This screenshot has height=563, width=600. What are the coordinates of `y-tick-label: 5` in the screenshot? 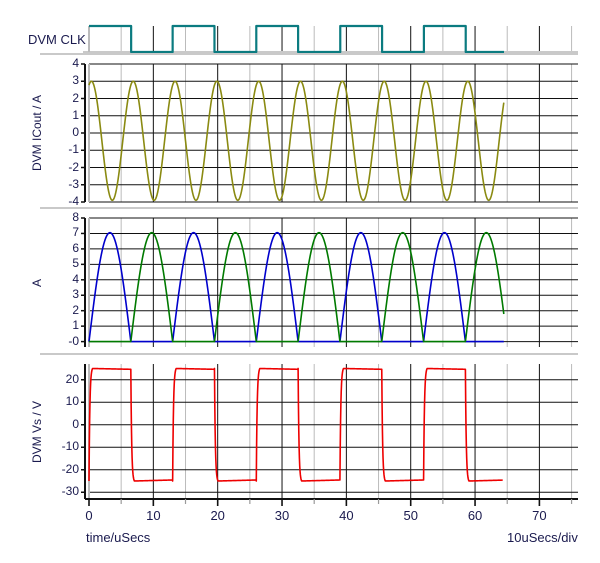 It's located at (75, 263).